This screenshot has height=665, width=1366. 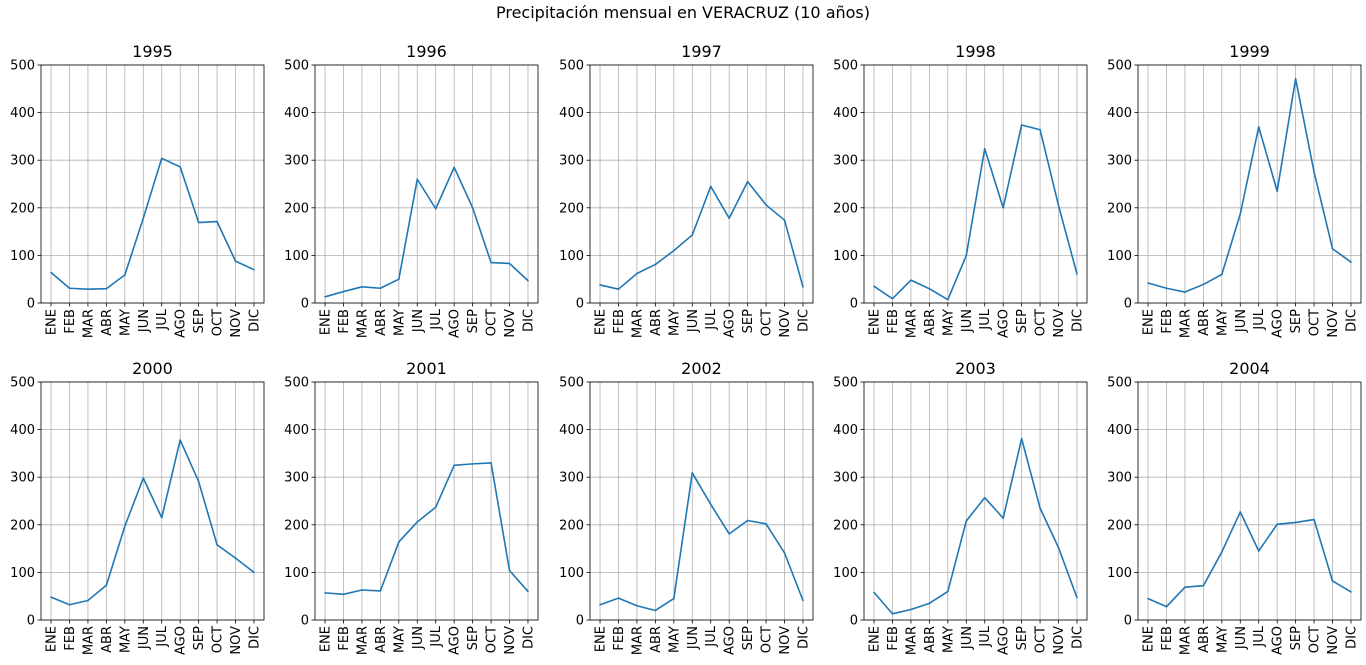 What do you see at coordinates (426, 51) in the screenshot?
I see `subplot-title: 1996` at bounding box center [426, 51].